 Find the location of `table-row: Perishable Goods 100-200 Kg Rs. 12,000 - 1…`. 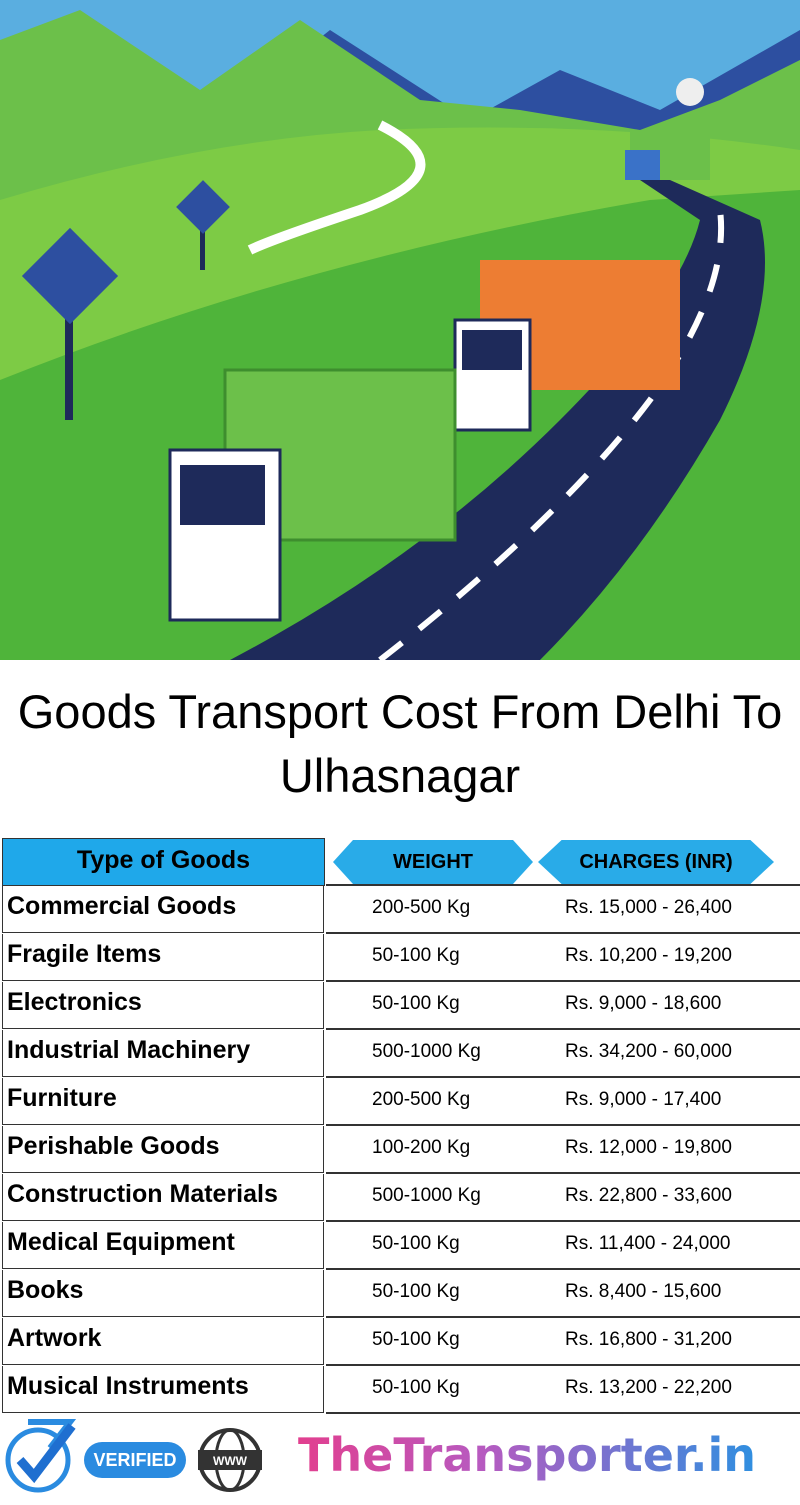

table-row: Perishable Goods 100-200 Kg Rs. 12,000 - 1… is located at coordinates (400, 1150).